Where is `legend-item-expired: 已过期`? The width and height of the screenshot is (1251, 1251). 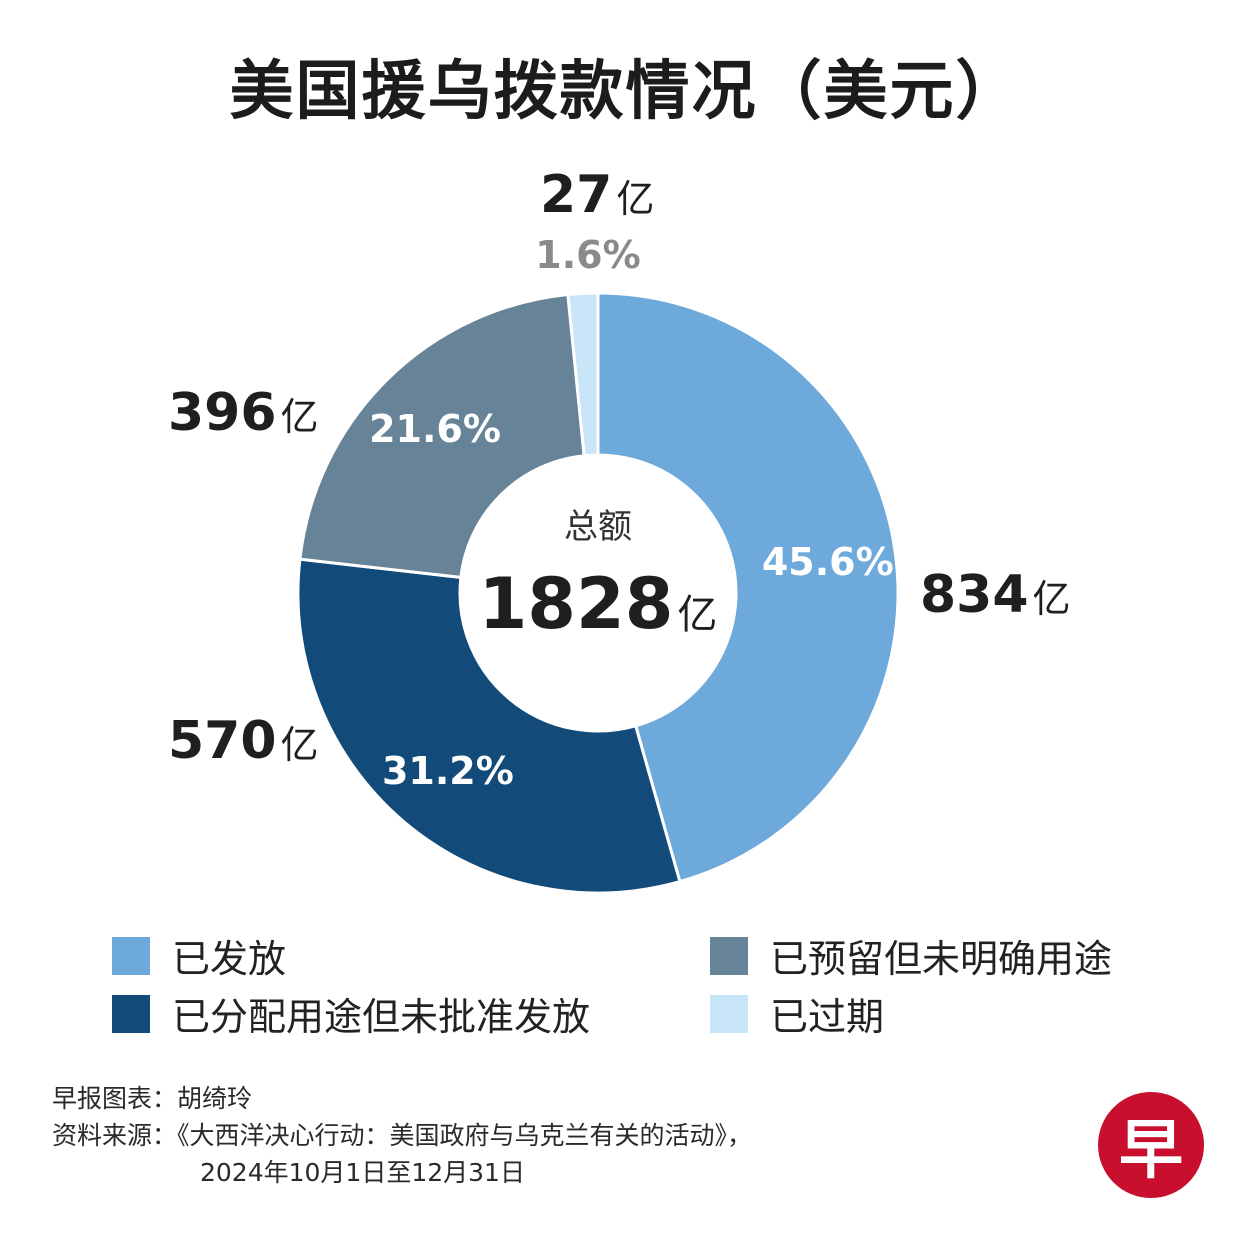 legend-item-expired: 已过期 is located at coordinates (797, 1013).